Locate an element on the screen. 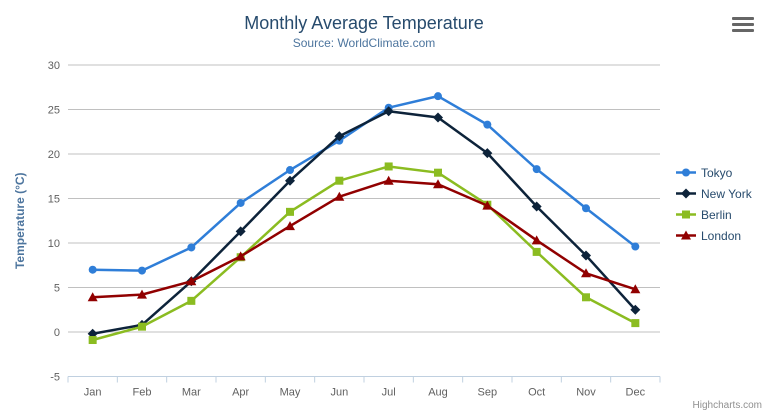 This screenshot has width=769, height=416. y-axis-tick-label: -5 is located at coordinates (55, 378).